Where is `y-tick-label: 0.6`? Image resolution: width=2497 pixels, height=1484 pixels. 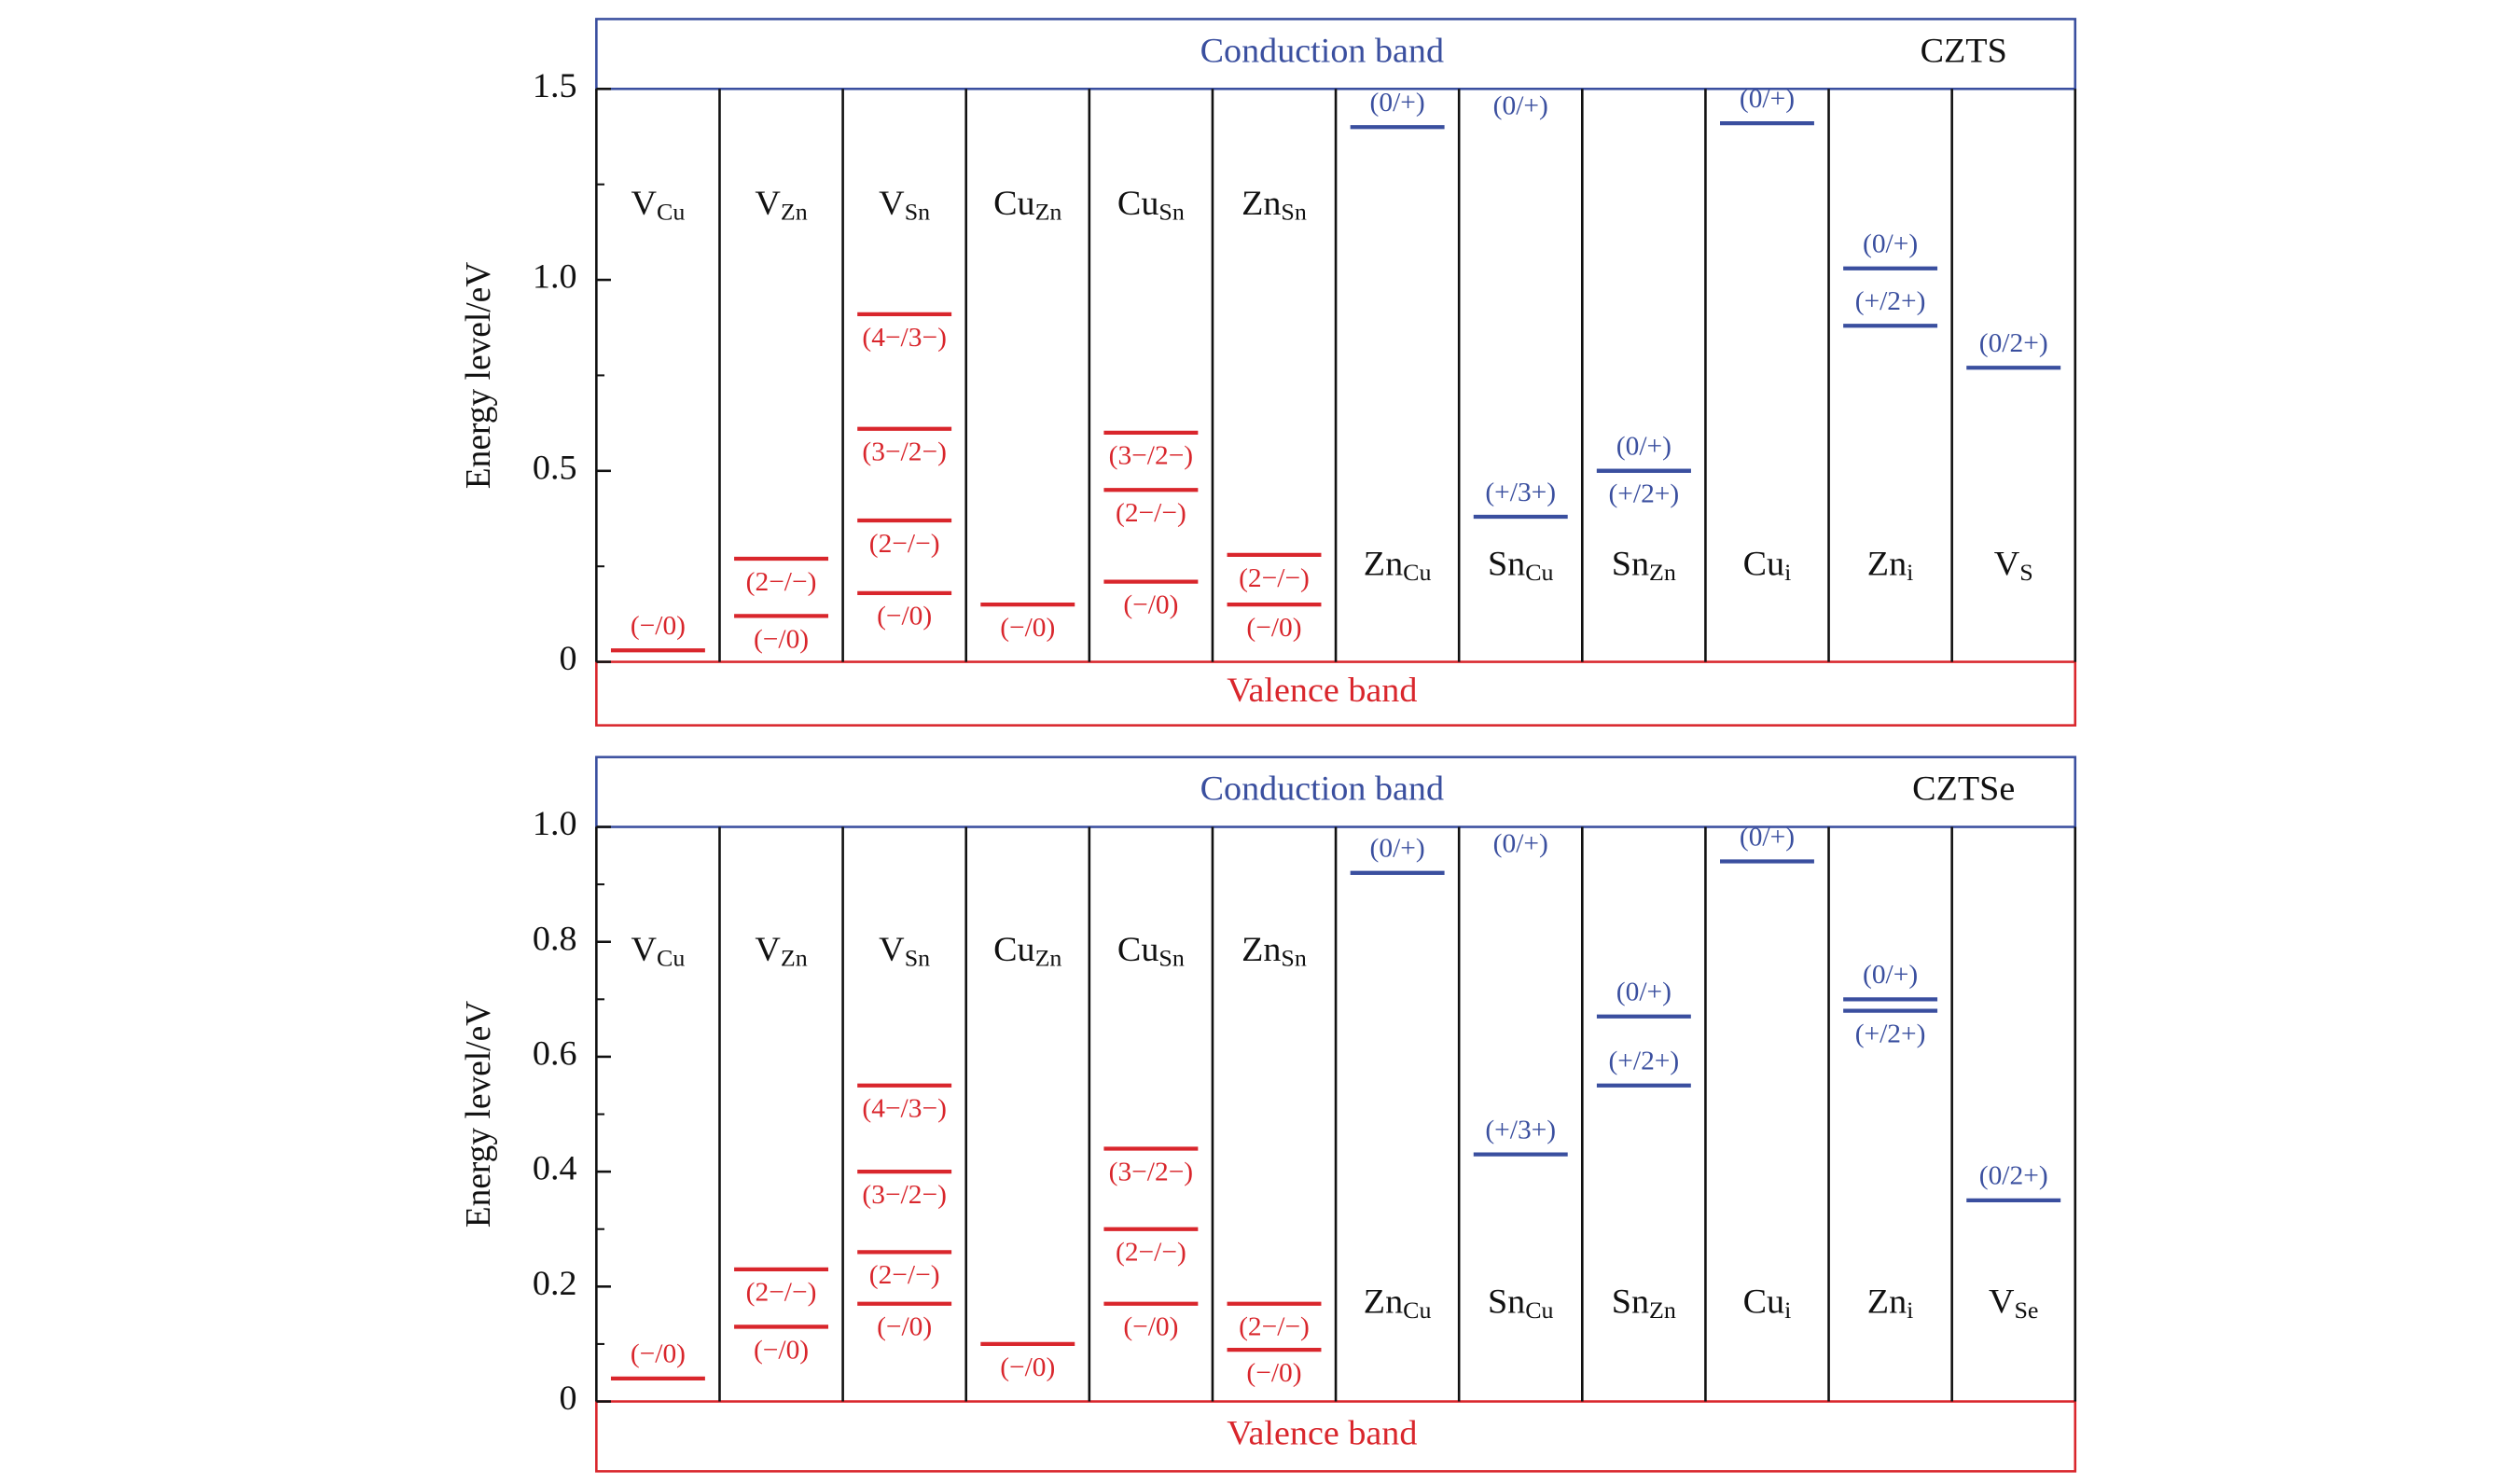 y-tick-label: 0.6 is located at coordinates (555, 1054).